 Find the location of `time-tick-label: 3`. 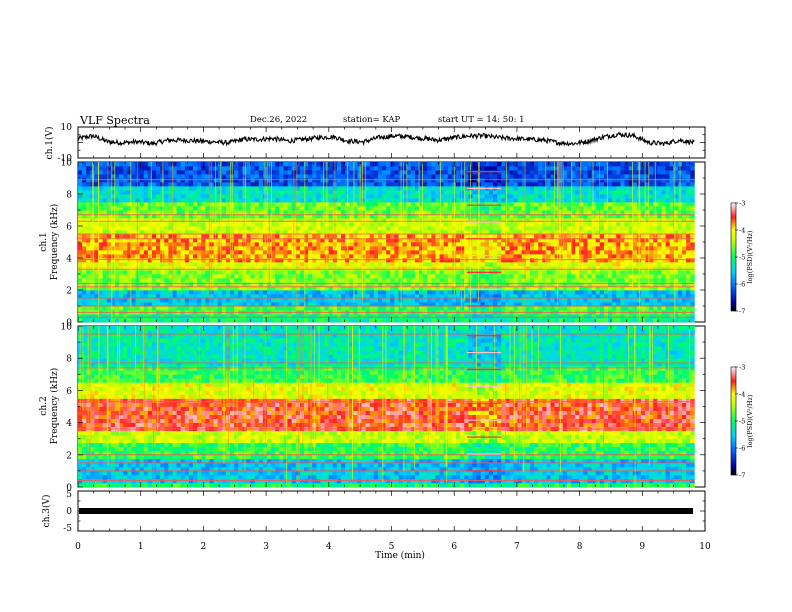

time-tick-label: 3 is located at coordinates (266, 547).